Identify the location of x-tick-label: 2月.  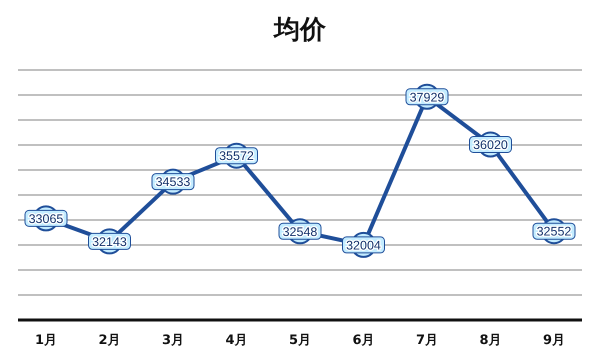
(109, 340).